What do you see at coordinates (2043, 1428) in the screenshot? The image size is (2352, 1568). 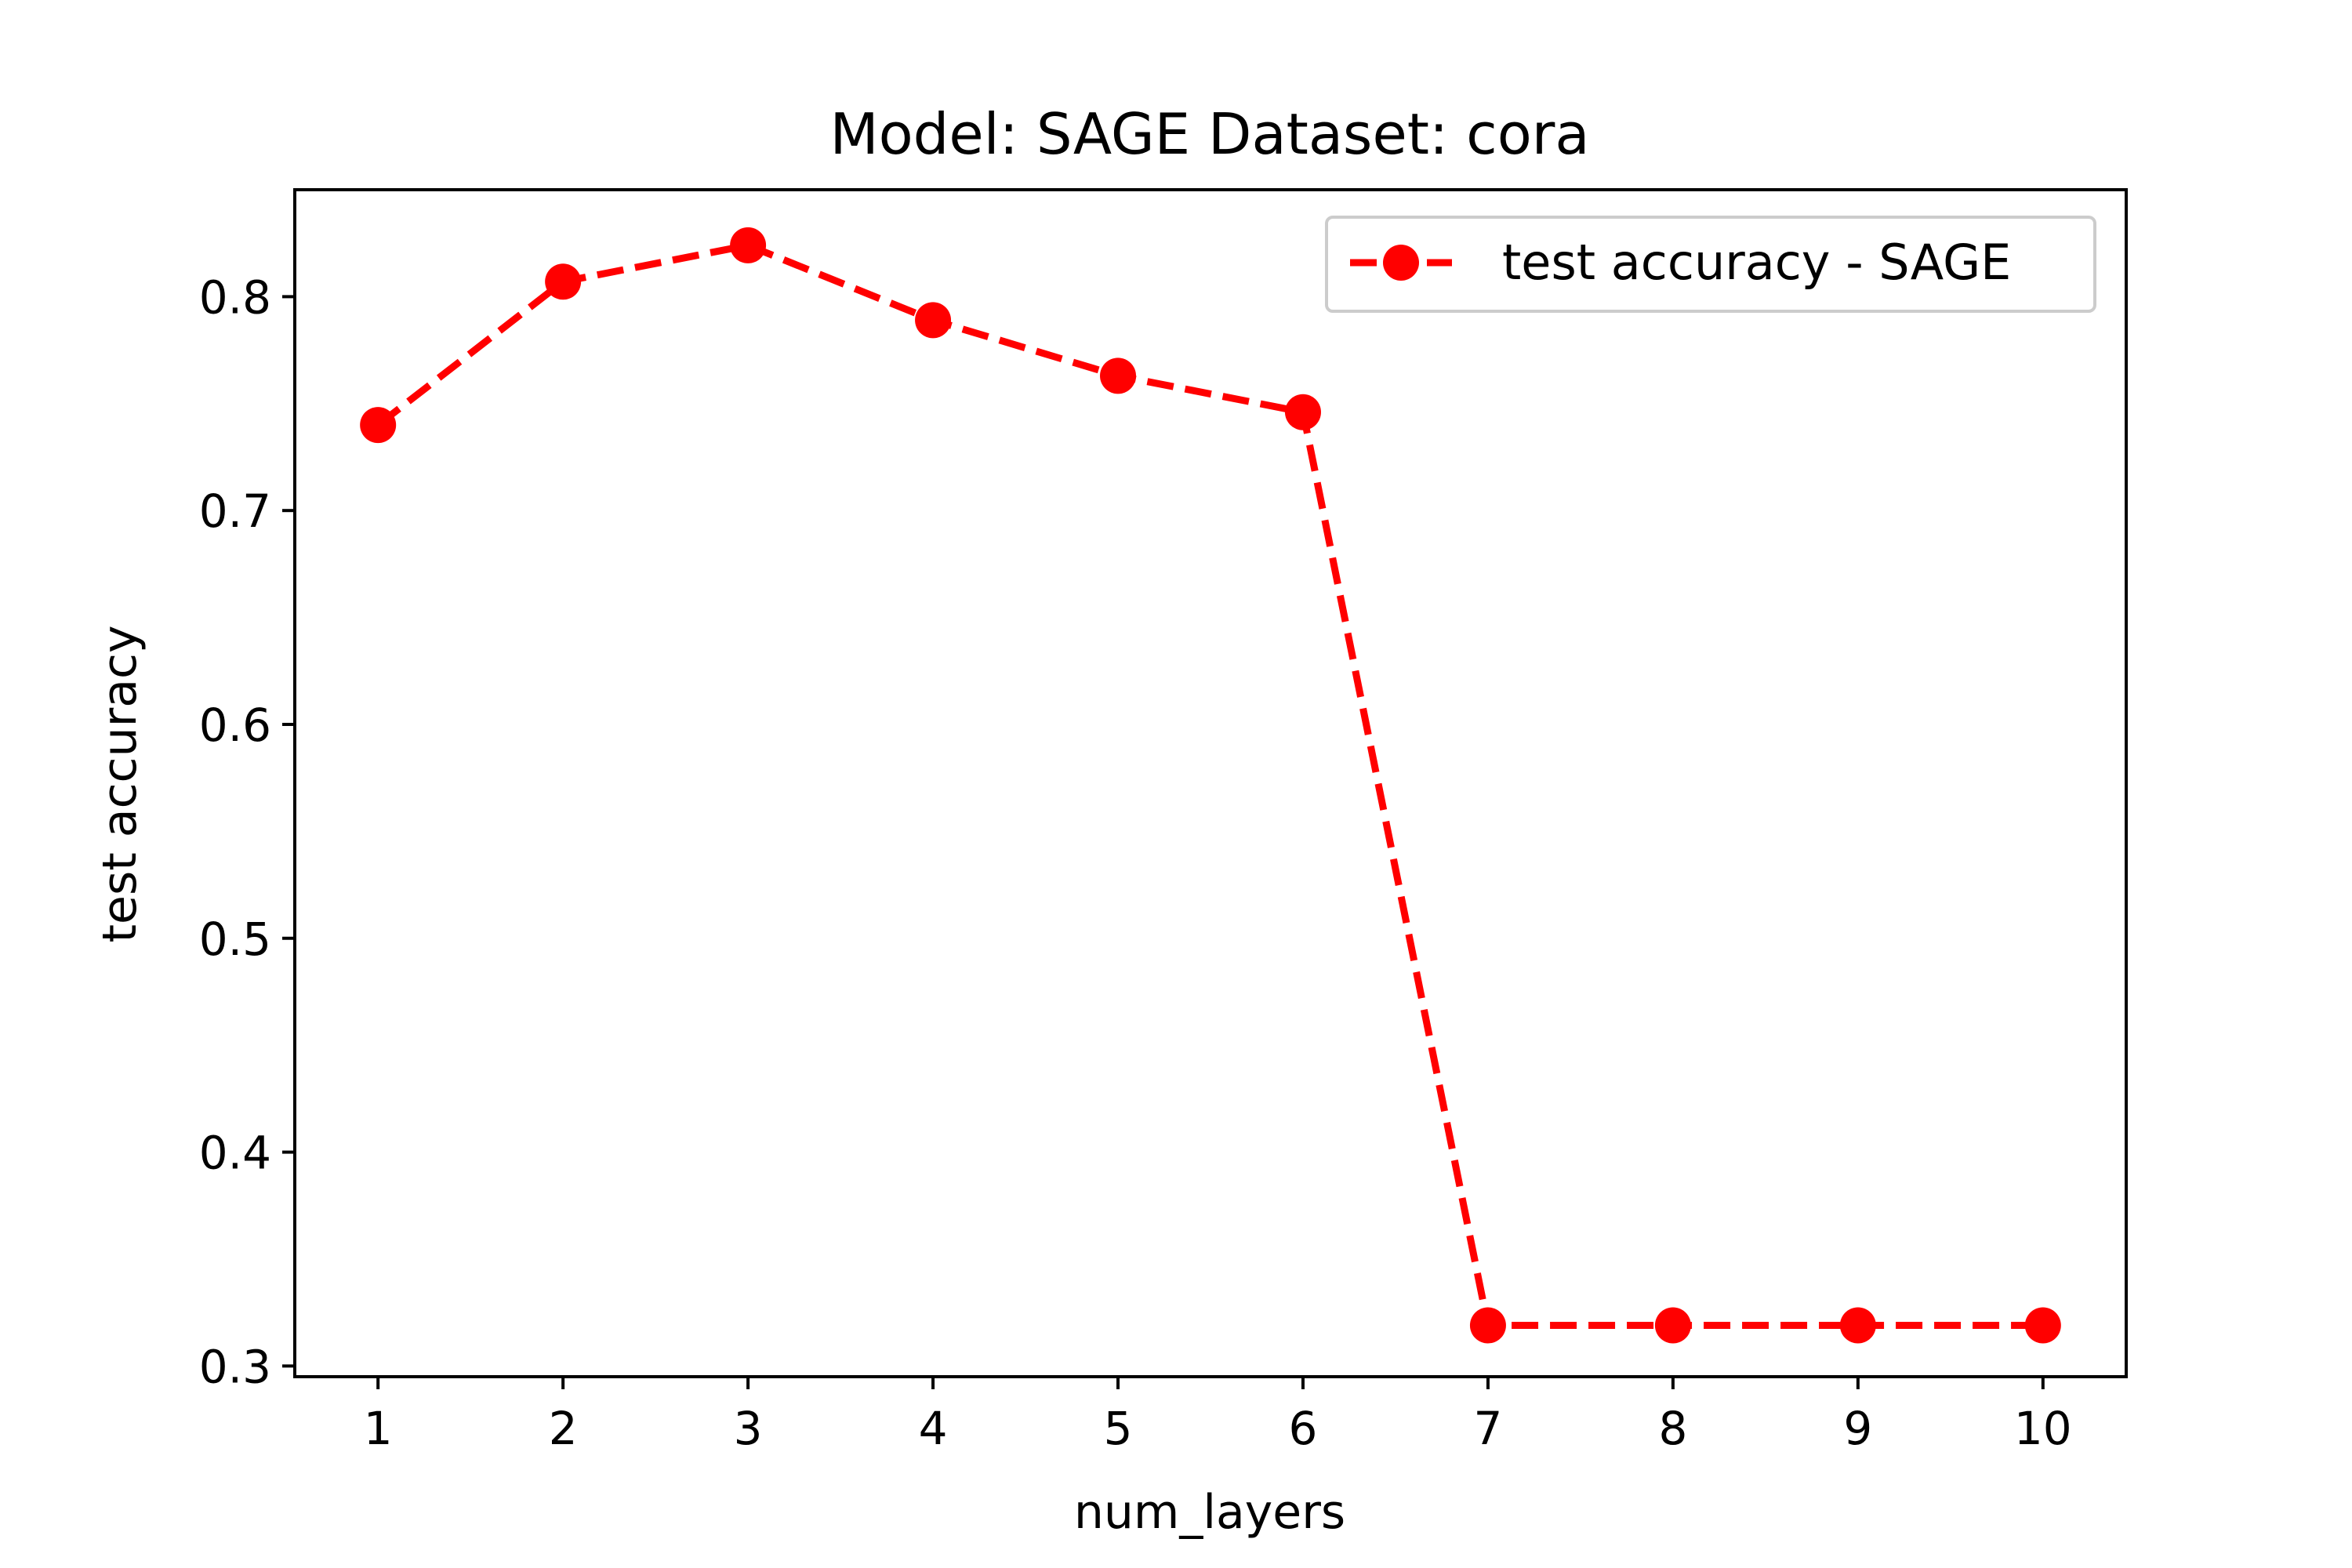 I see `x-tick-label-10: 10` at bounding box center [2043, 1428].